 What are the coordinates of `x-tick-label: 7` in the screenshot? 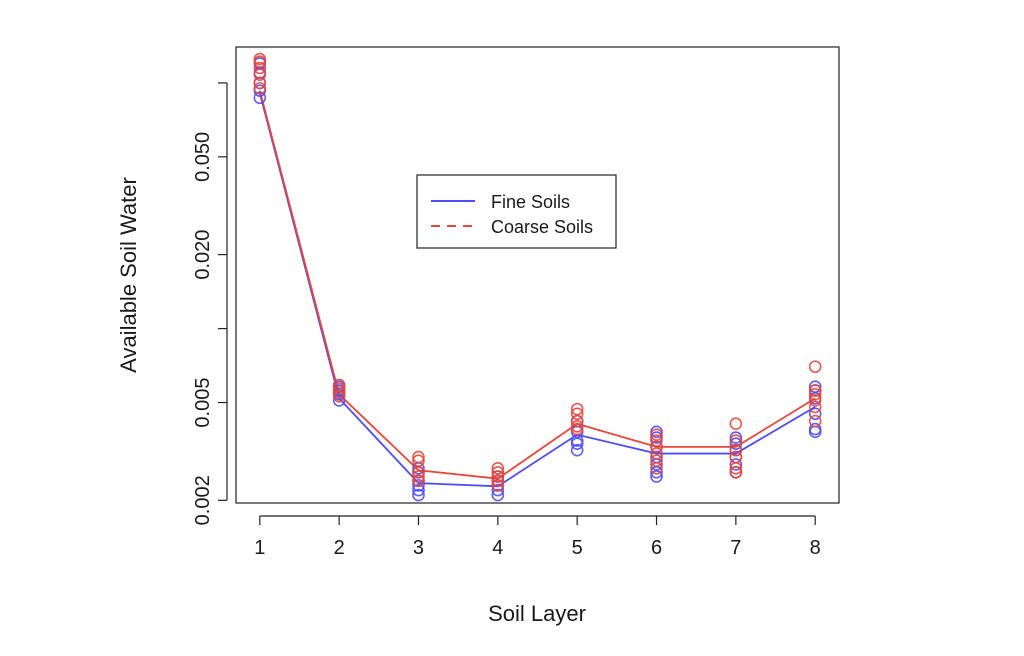 It's located at (735, 548).